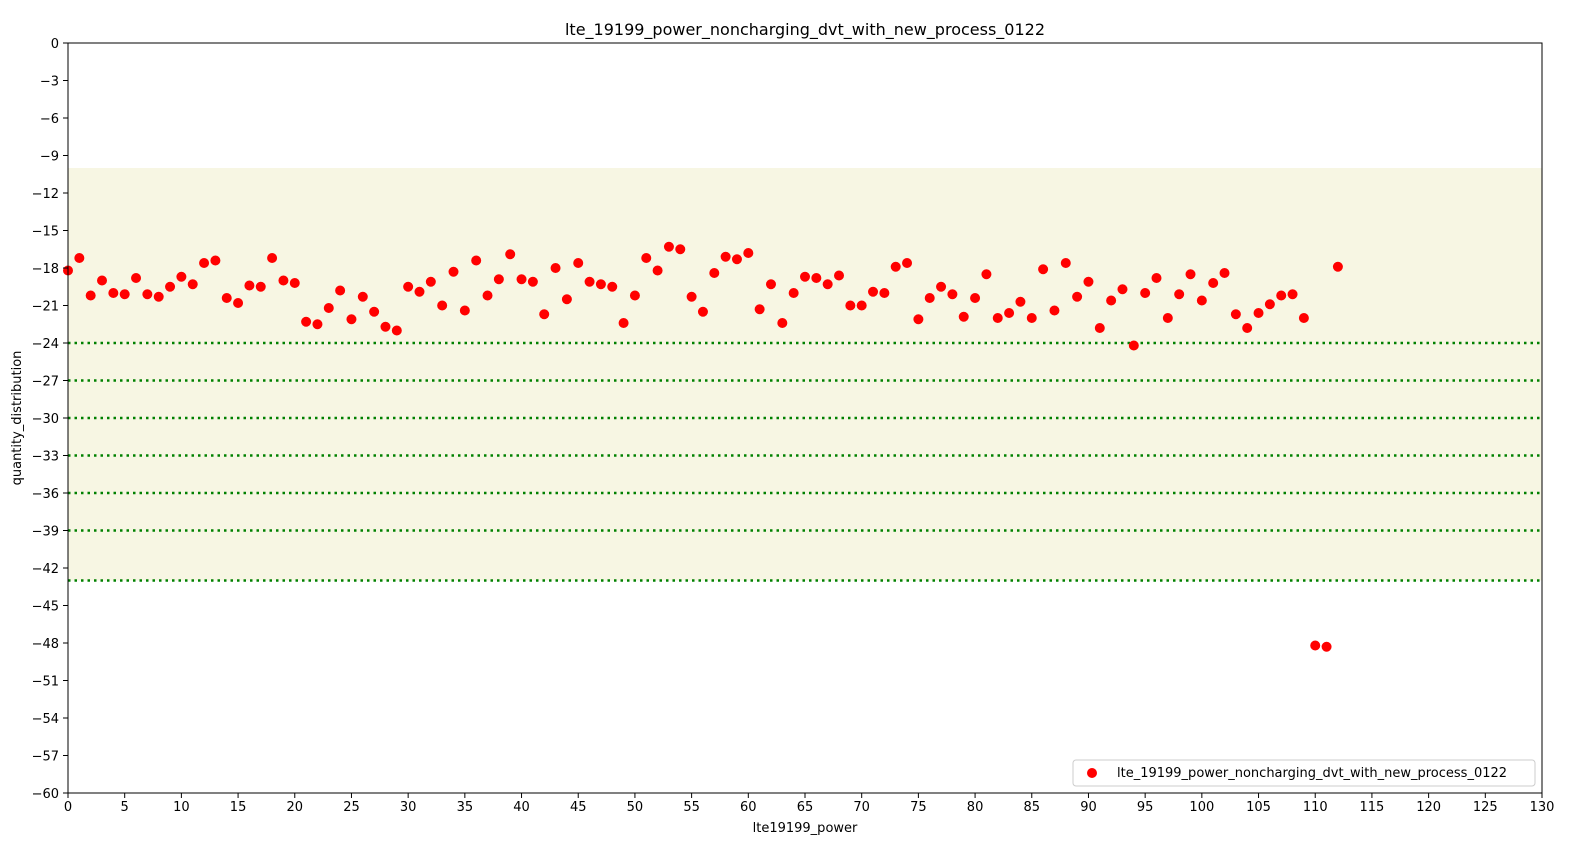  Describe the element at coordinates (408, 807) in the screenshot. I see `x-tick-label: 30` at that location.